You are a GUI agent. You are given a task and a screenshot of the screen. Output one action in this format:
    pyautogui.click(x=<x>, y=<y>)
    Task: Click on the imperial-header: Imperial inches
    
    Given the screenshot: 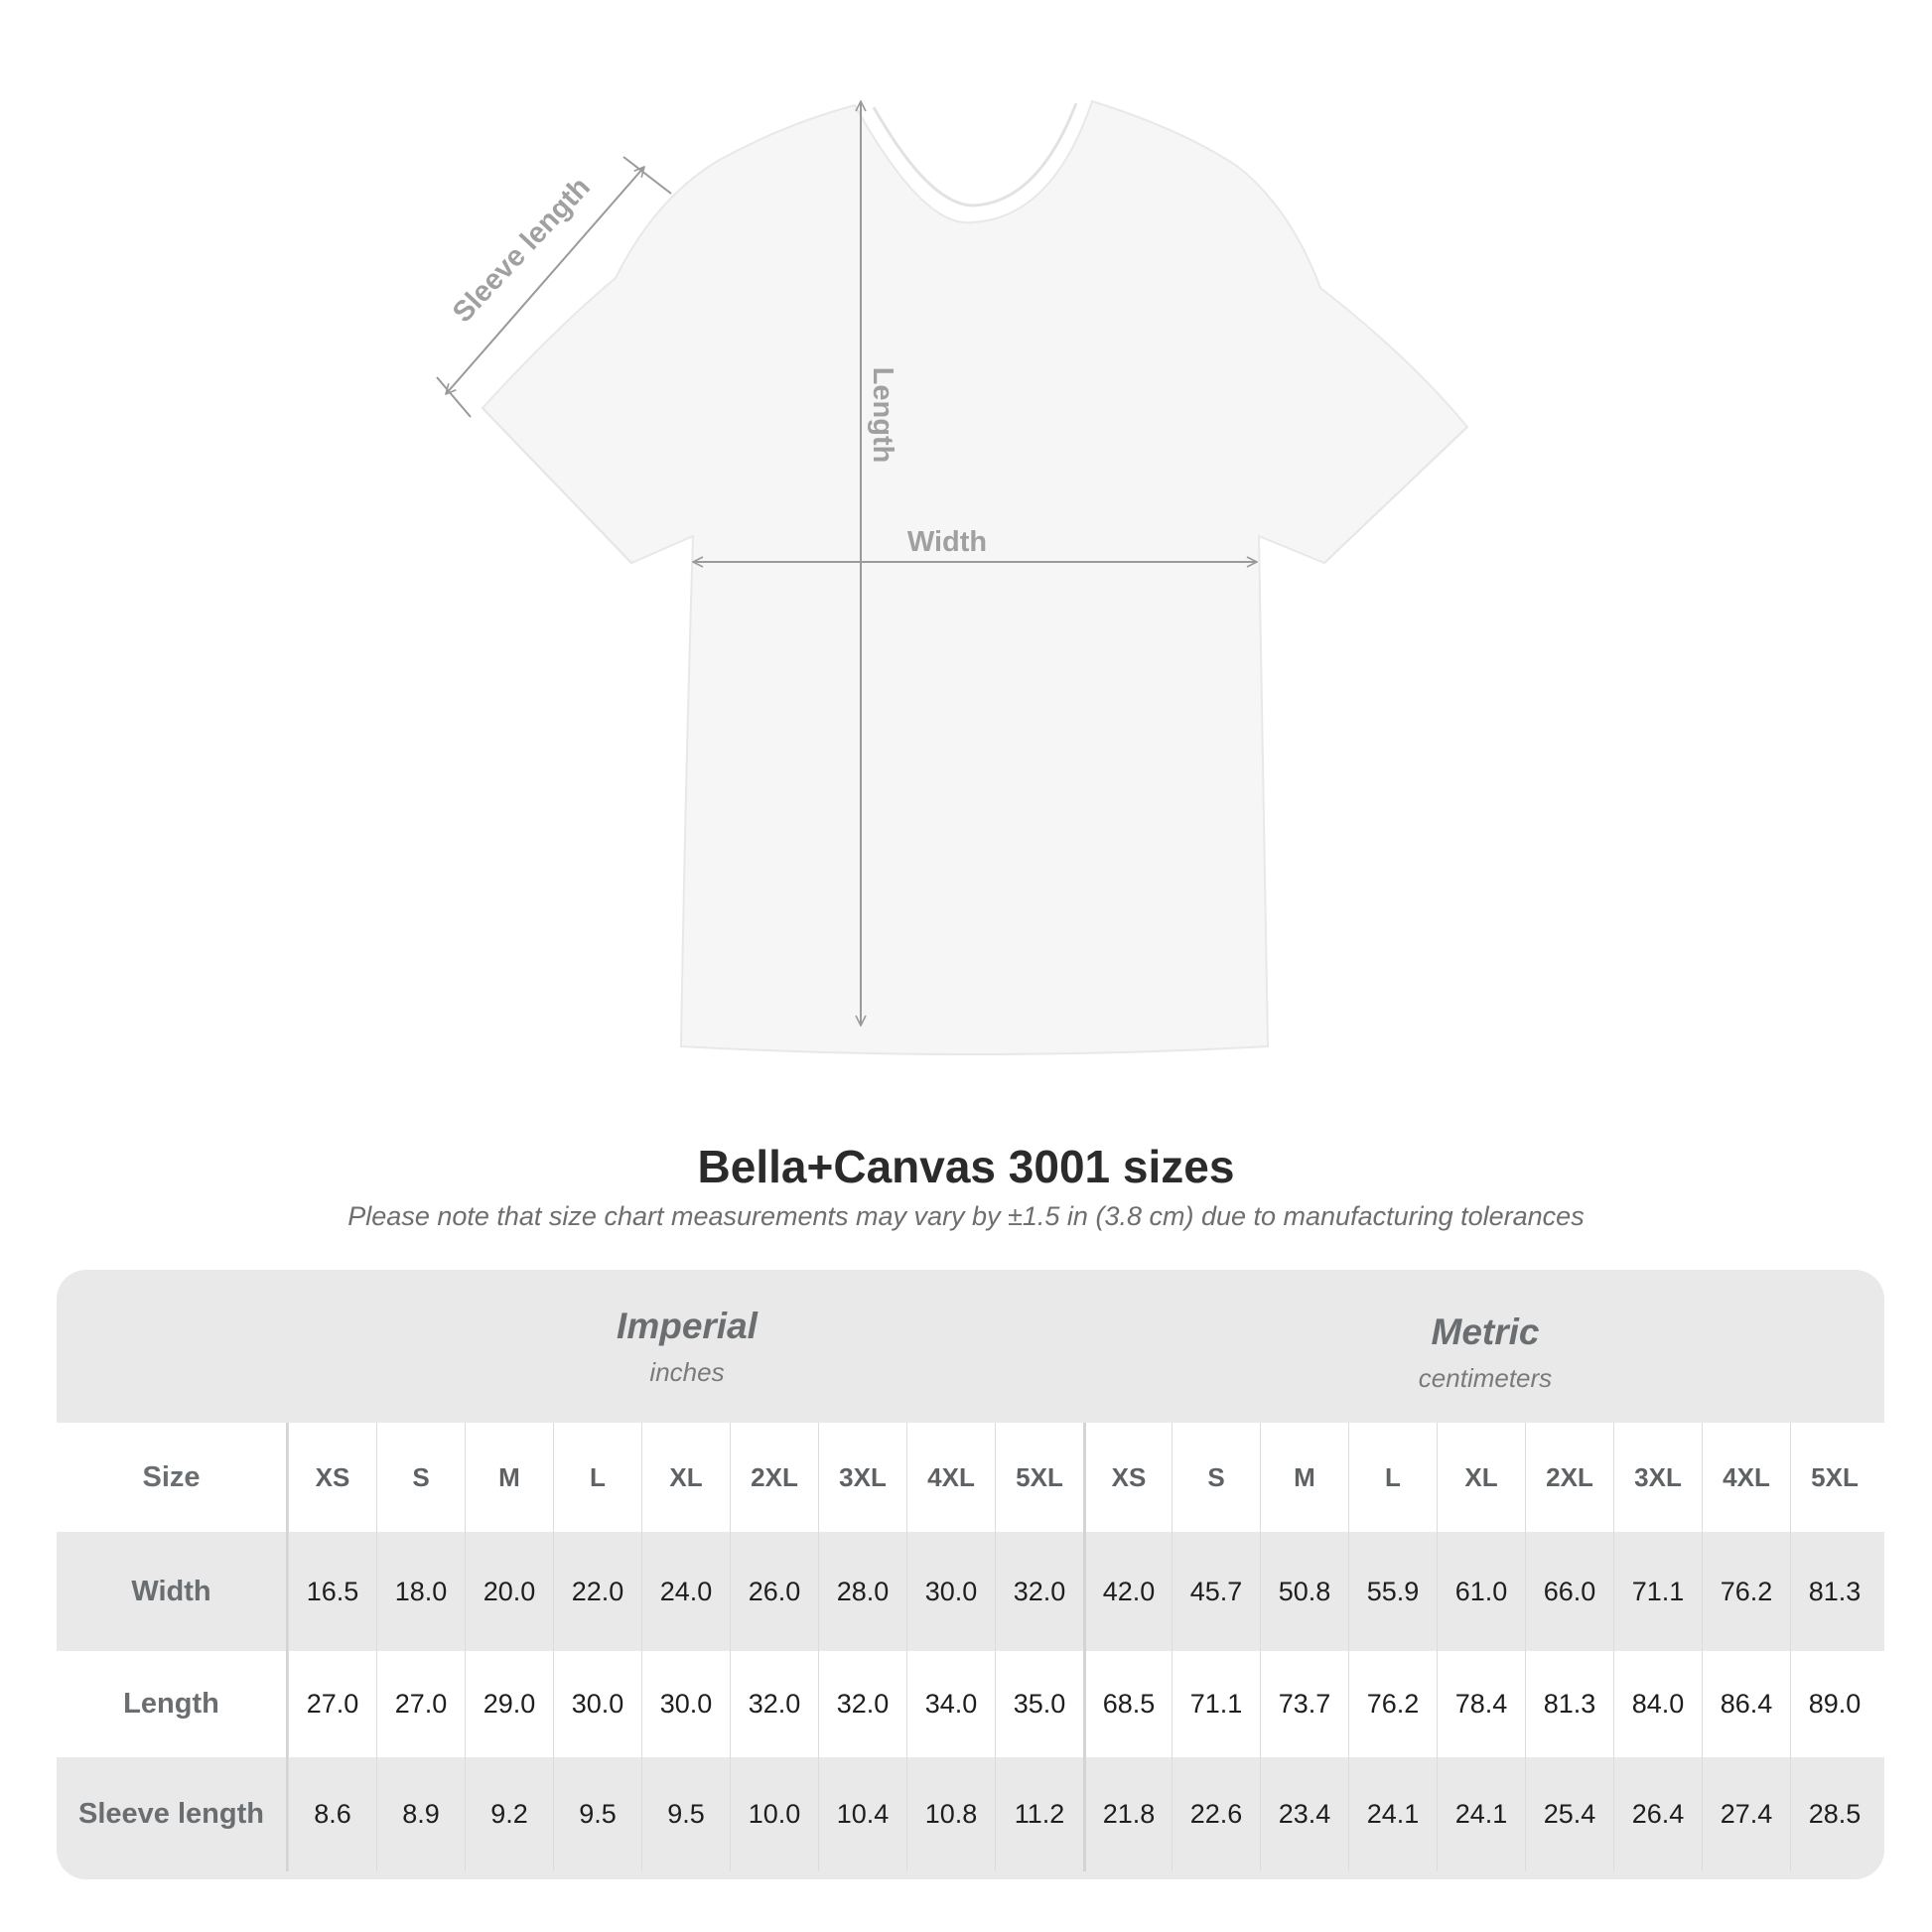 What is the action you would take?
    pyautogui.click(x=687, y=1347)
    